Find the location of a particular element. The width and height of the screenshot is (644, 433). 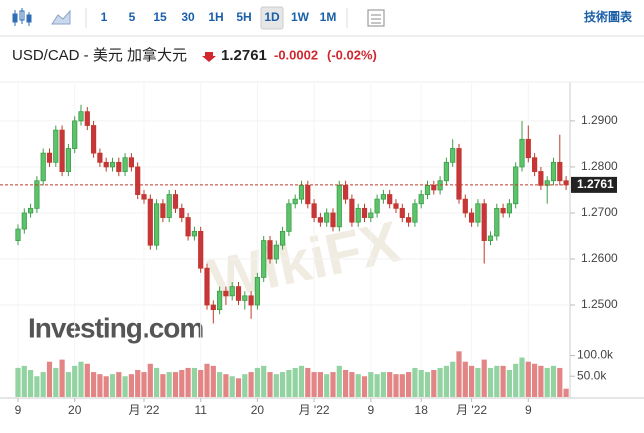

x-tick-label: 18 is located at coordinates (422, 410).